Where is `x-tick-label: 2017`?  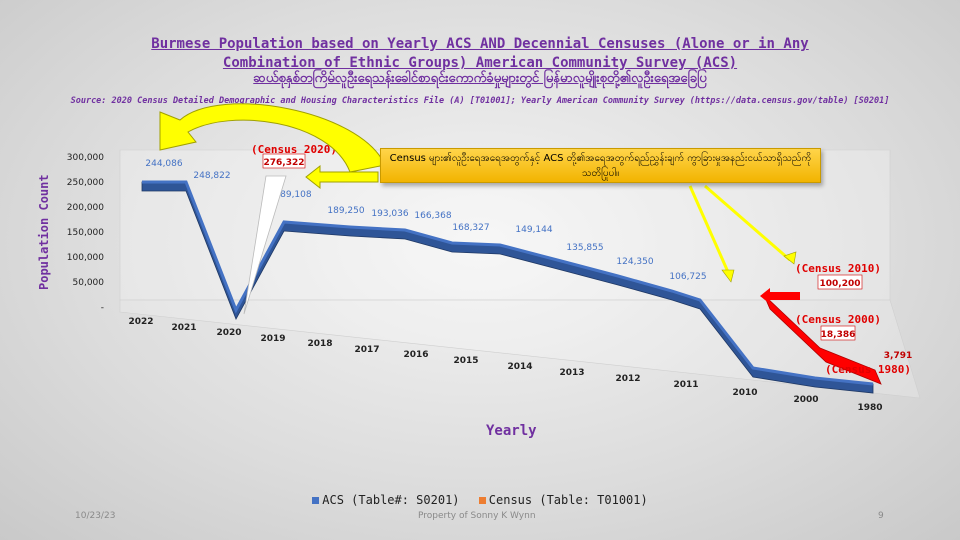
x-tick-label: 2017 is located at coordinates (366, 350).